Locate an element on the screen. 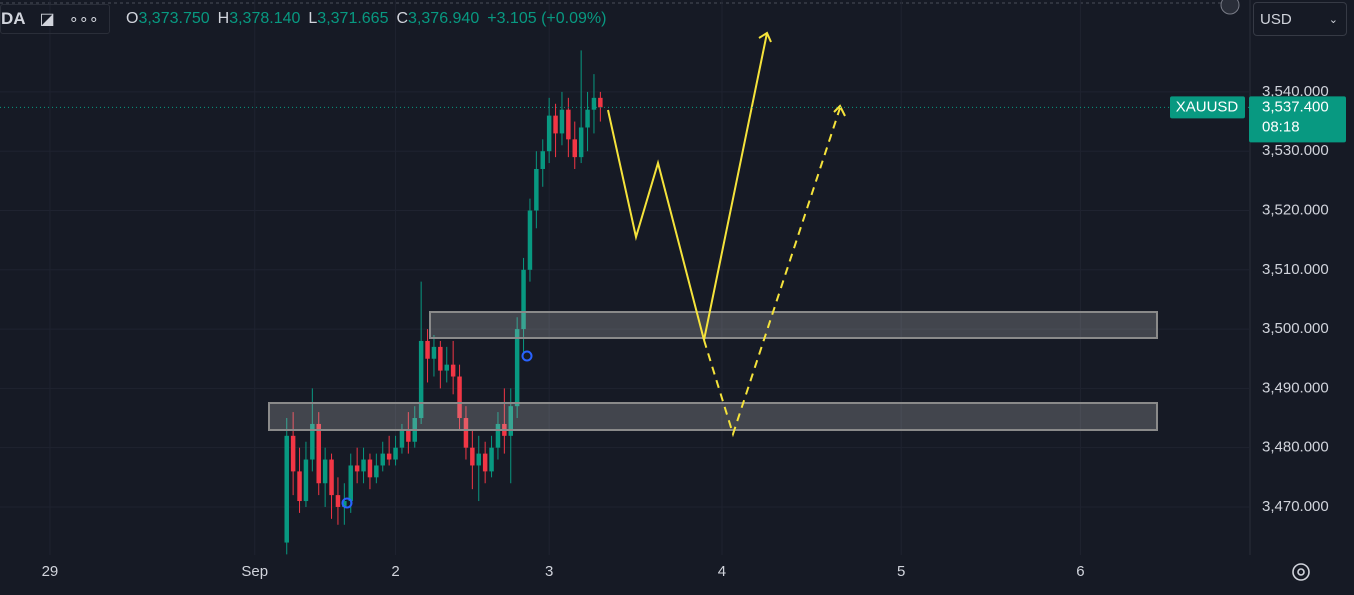  y-tick-label: 3,490.000 is located at coordinates (1295, 387).